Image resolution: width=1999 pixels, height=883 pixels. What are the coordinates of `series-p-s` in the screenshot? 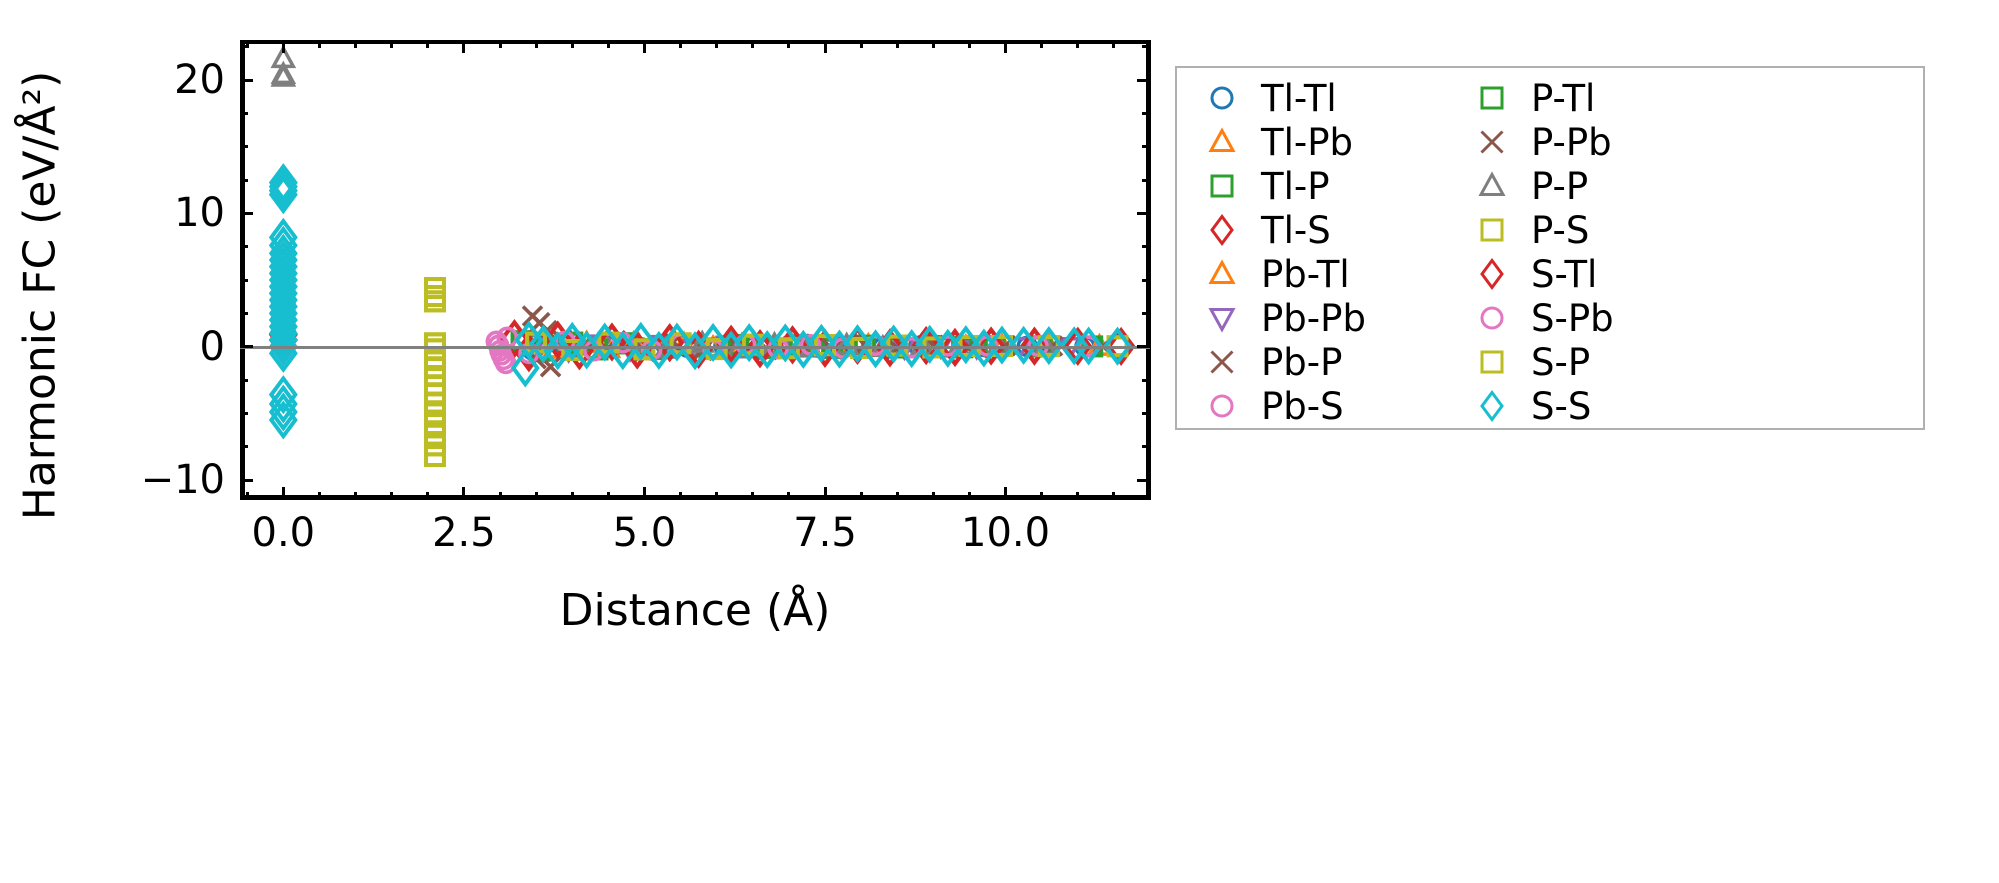 It's located at (776, 372).